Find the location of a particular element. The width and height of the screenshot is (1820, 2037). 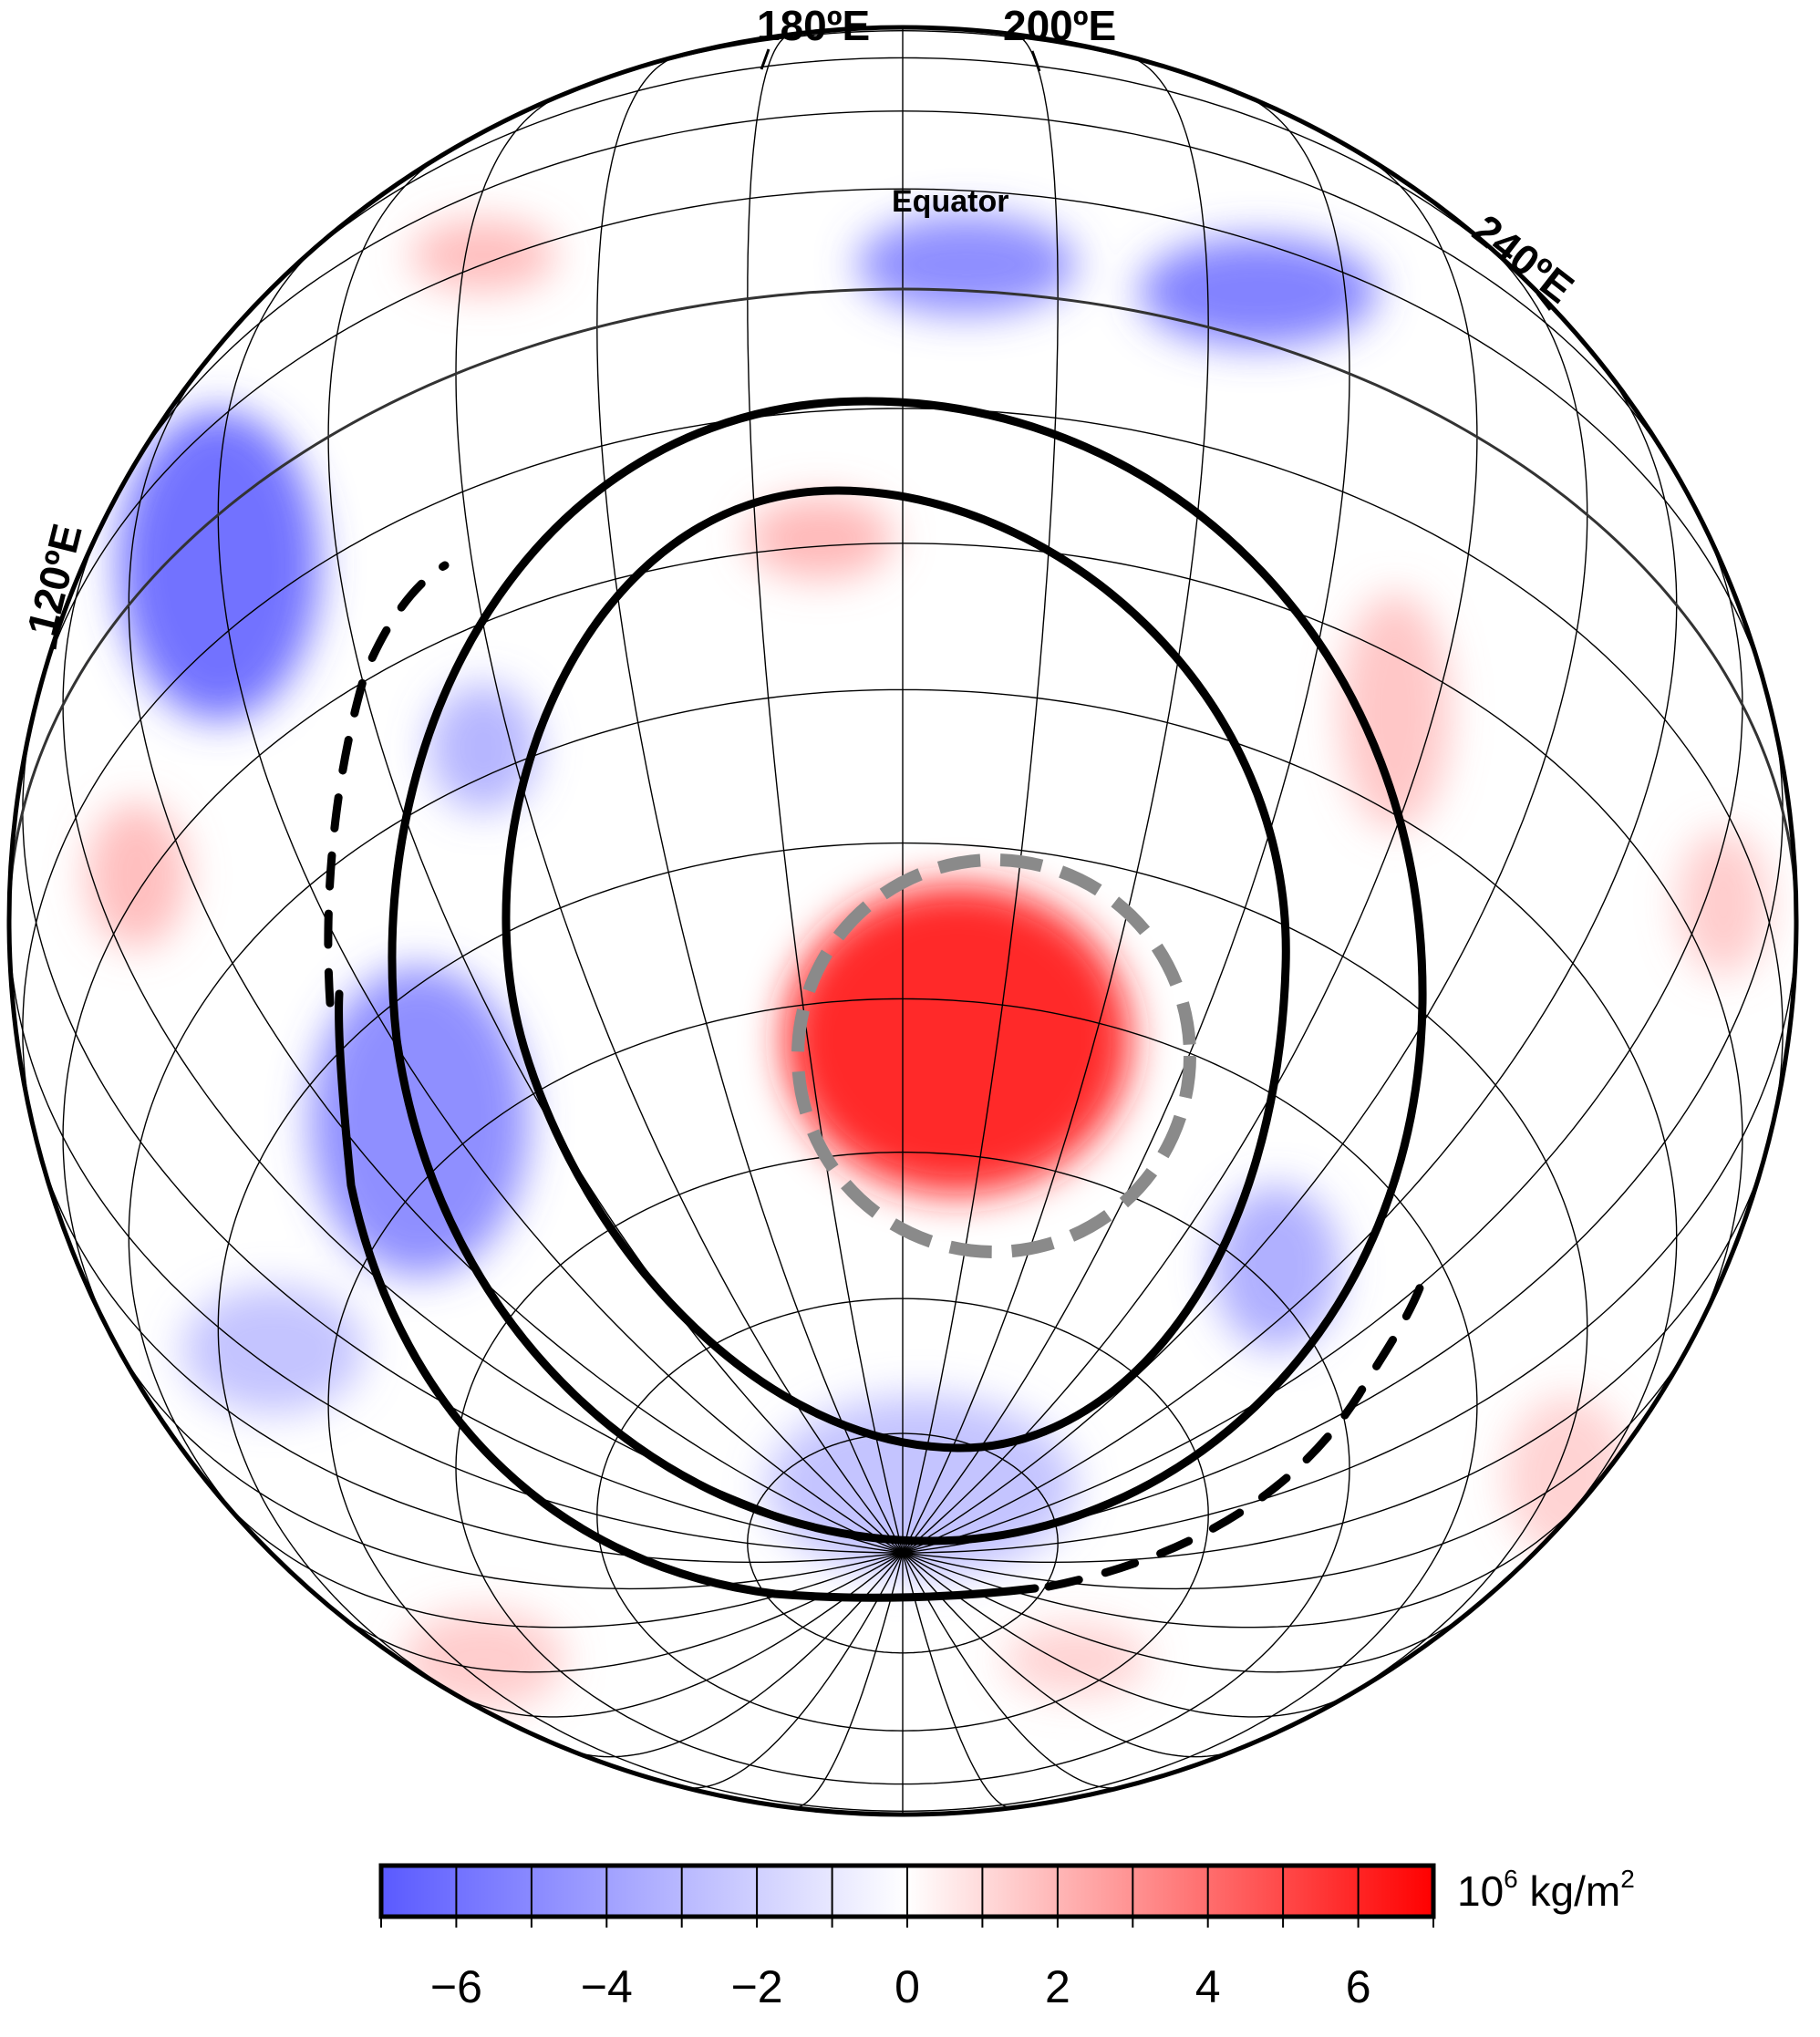

label-180E: 180ºE is located at coordinates (814, 26).